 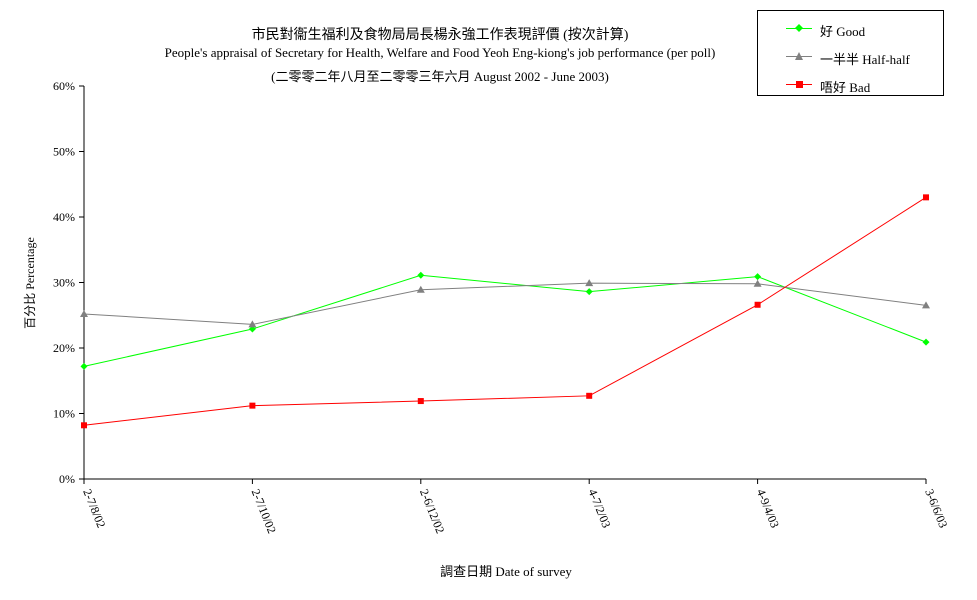 I want to click on x-axis-label: 調查日期 Date of survey, so click(x=506, y=571).